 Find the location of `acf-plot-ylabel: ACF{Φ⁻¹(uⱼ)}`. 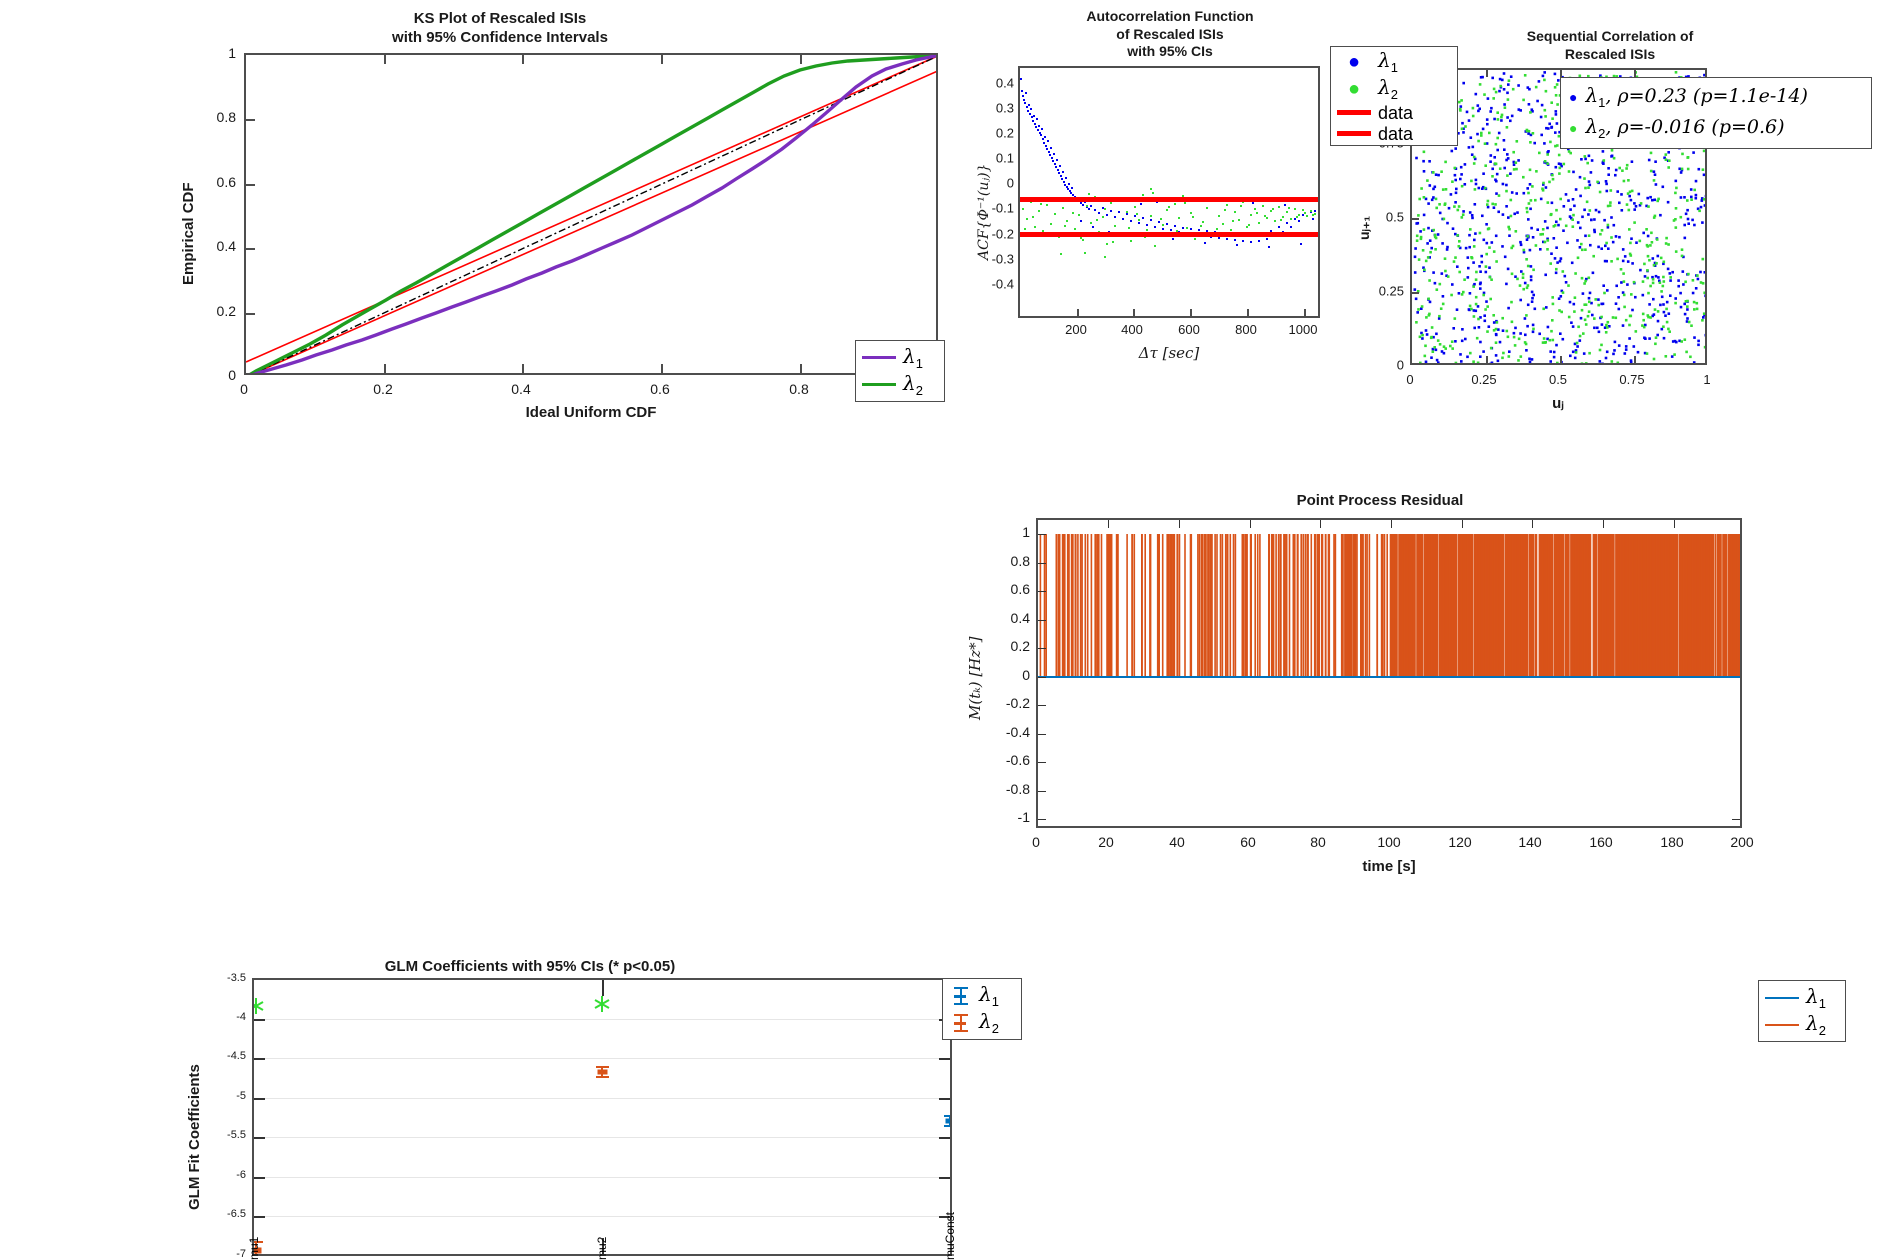

acf-plot-ylabel: ACF{Φ⁻¹(uⱼ)} is located at coordinates (984, 211).